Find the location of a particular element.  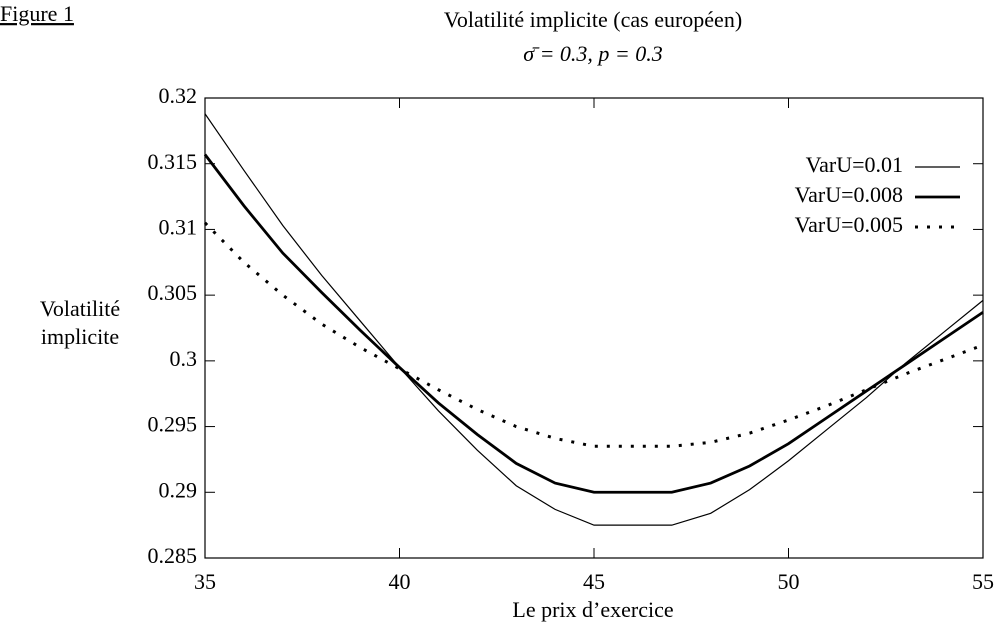

chart-title: Volatilité implicite (cas européen) is located at coordinates (593, 19).